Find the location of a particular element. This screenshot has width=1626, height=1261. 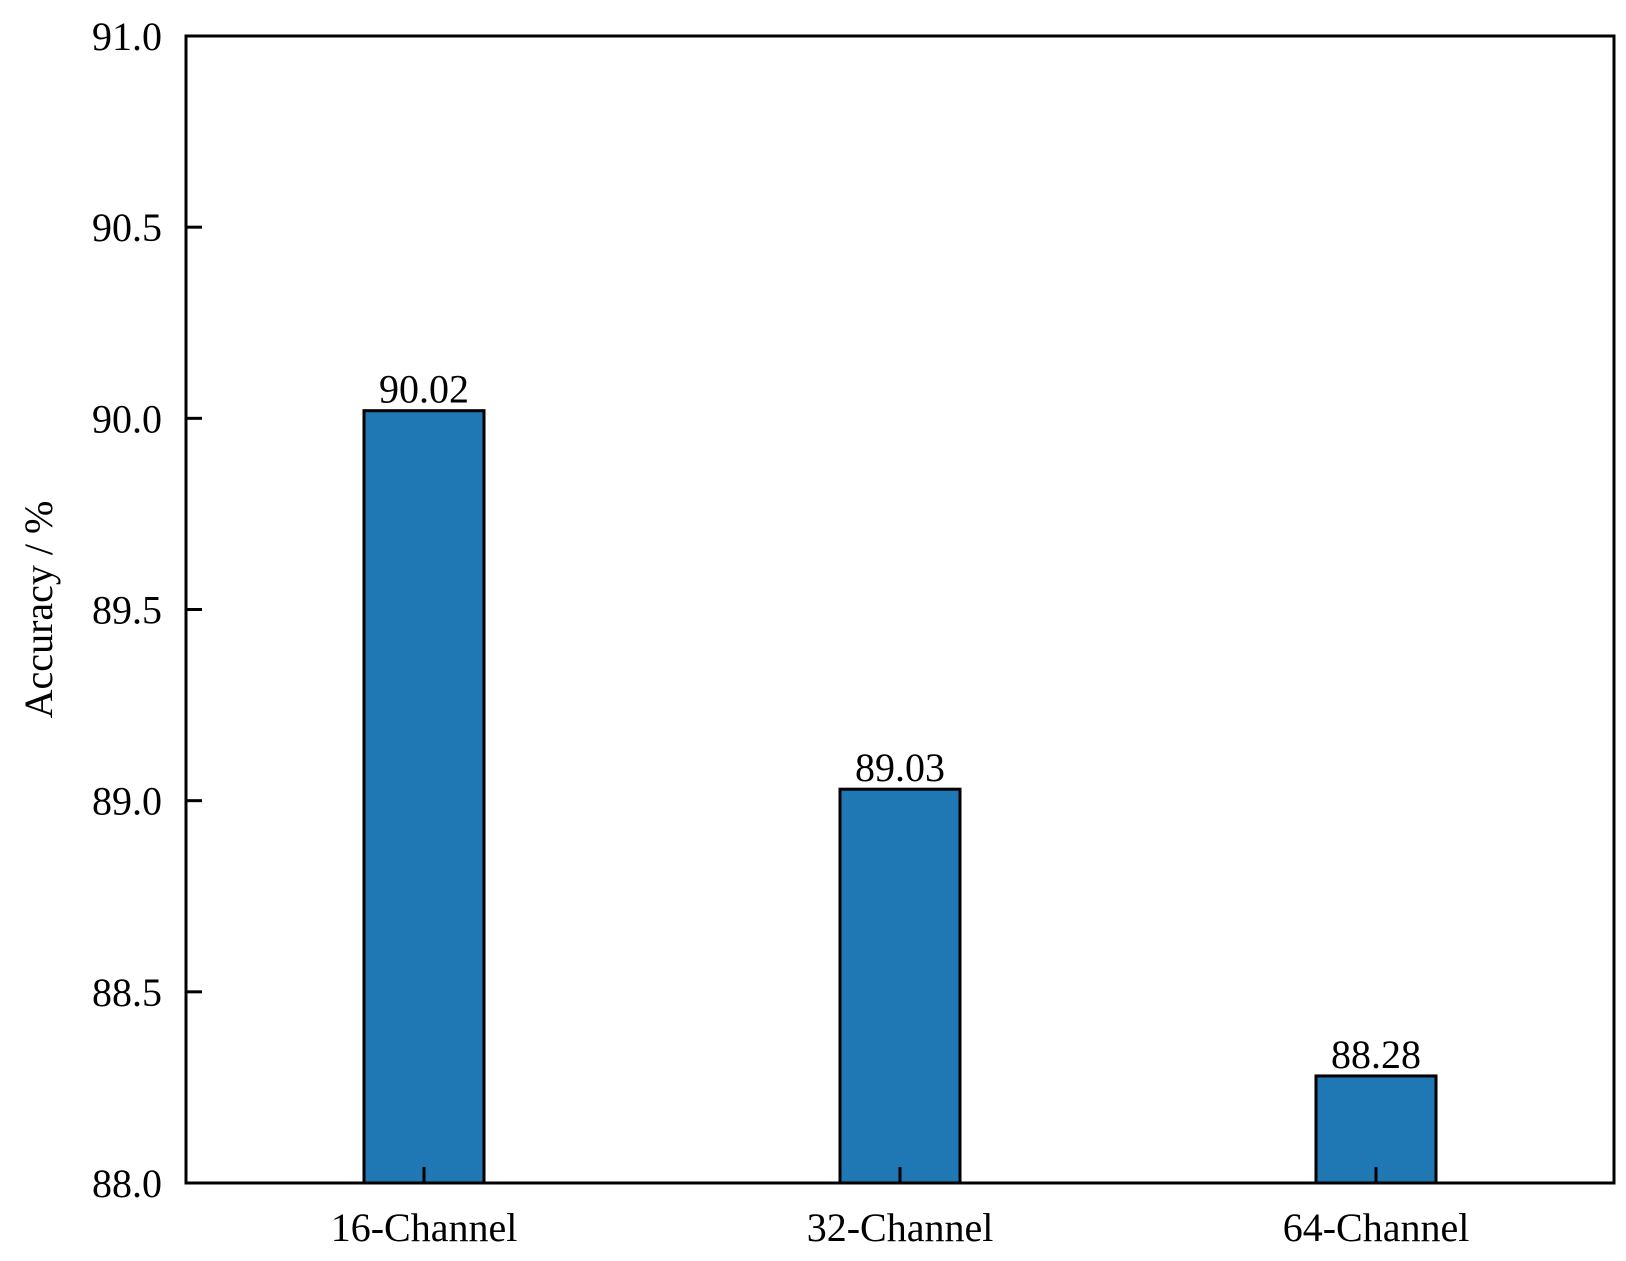

bar-value-label: 89.03 is located at coordinates (900, 767).